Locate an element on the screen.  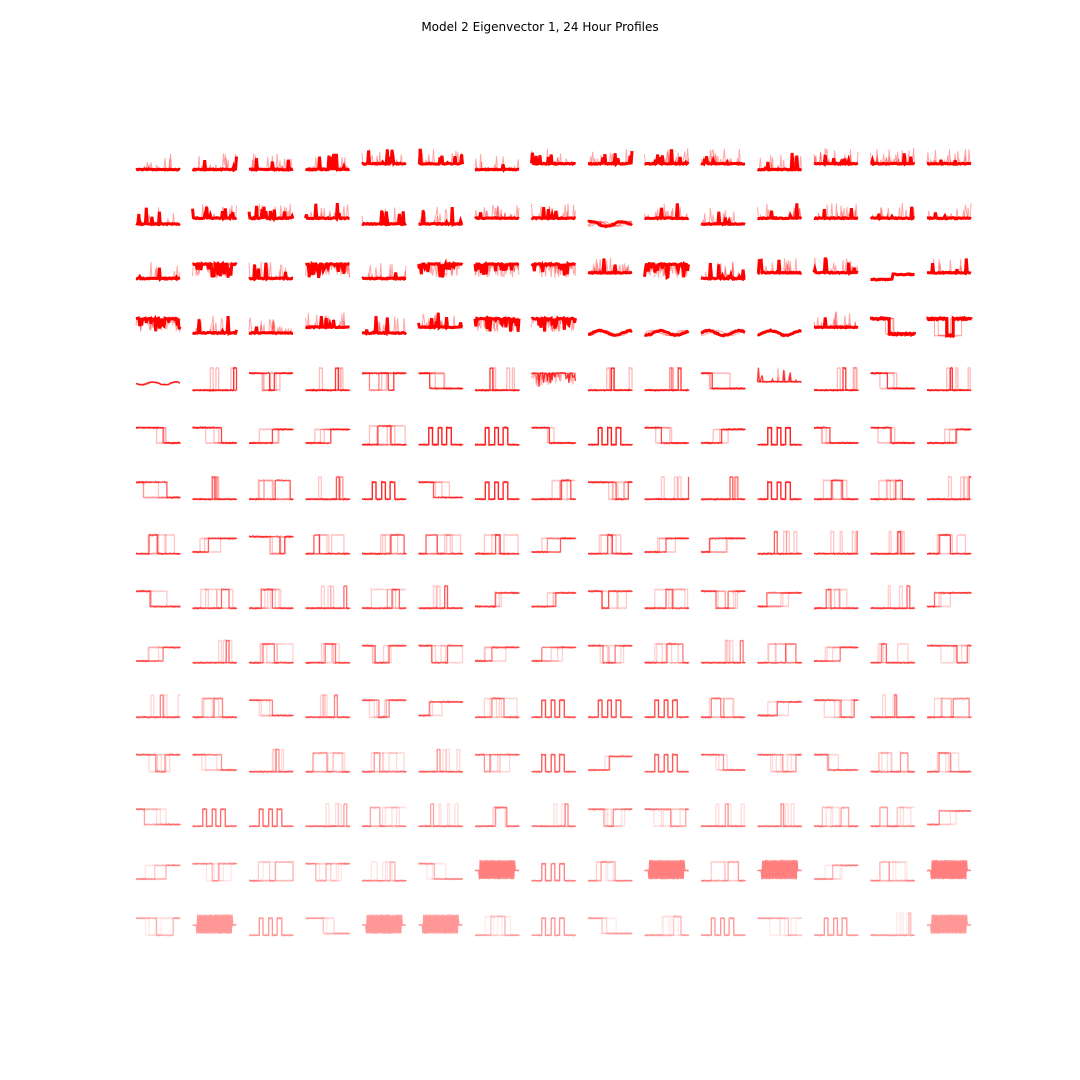
profile-panel-r10-c10 is located at coordinates (667, 653).